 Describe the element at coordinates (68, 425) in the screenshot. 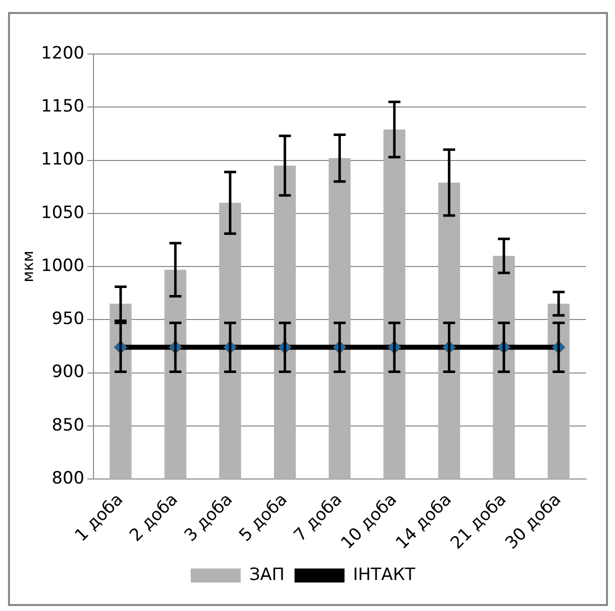

I see `y-tick-label: 850` at that location.